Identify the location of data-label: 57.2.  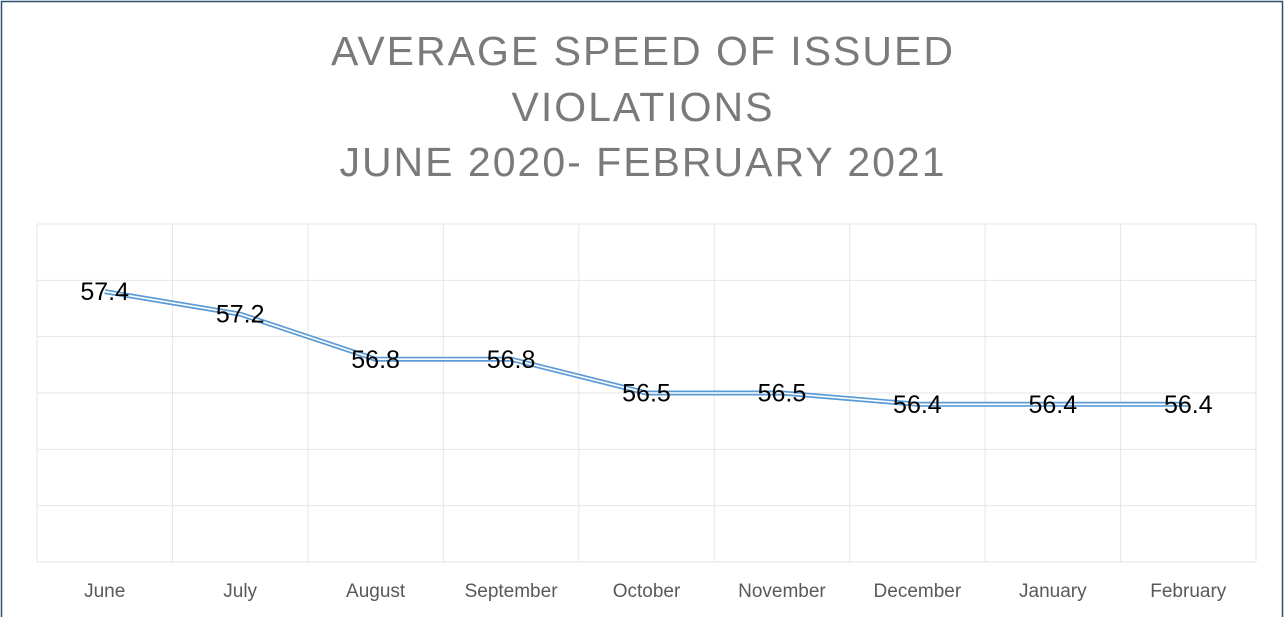
(240, 315).